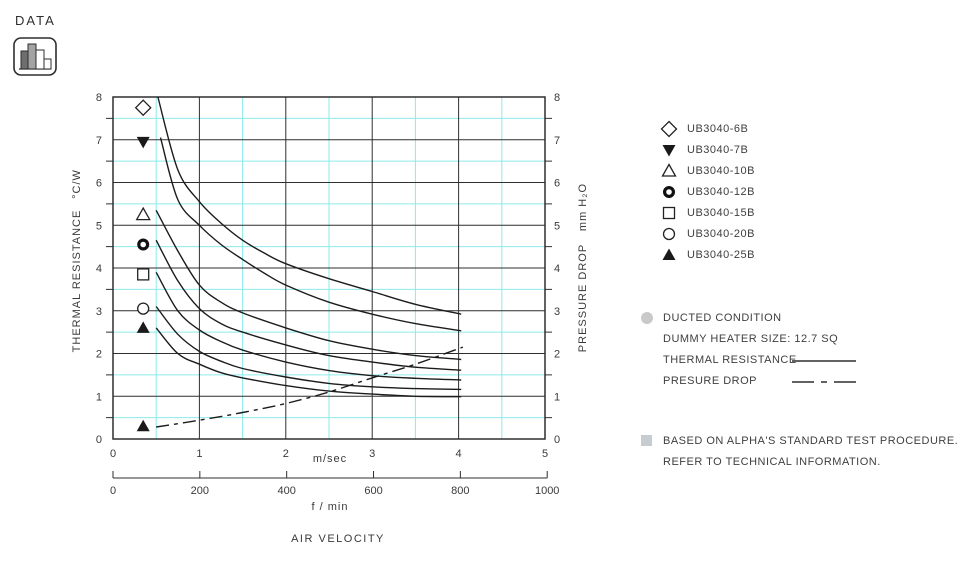 This screenshot has width=970, height=583. Describe the element at coordinates (761, 380) in the screenshot. I see `note-pressure-drop-key: PRESURE DROP` at that location.